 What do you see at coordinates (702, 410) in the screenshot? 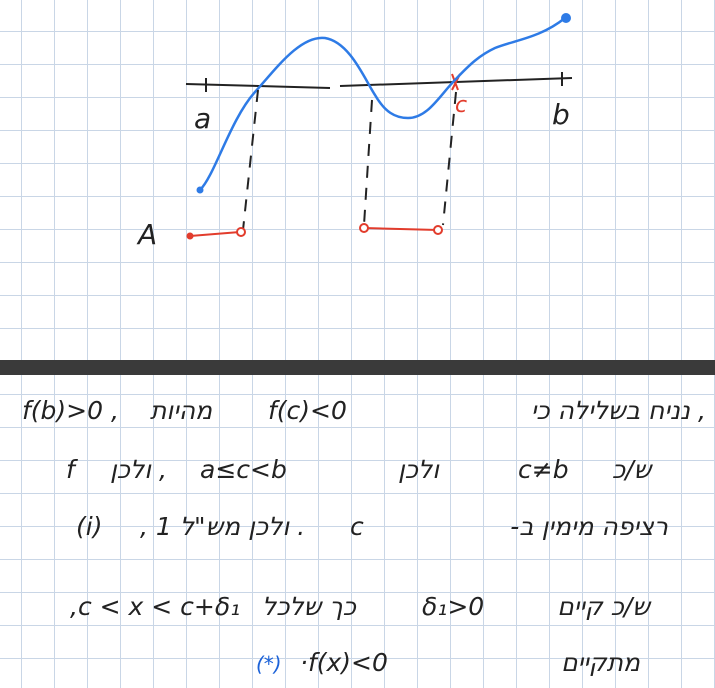
I see `note-line1-text-tail: ,` at bounding box center [702, 410].